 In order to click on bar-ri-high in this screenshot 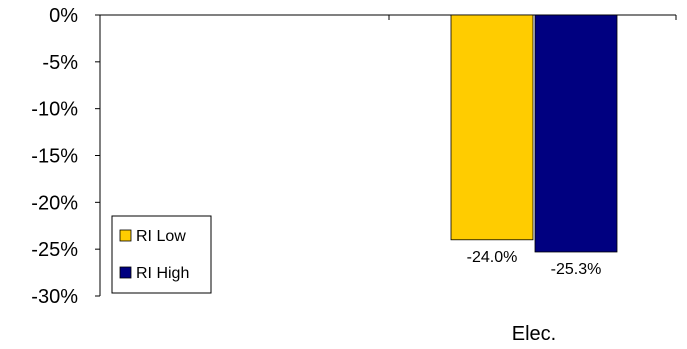, I will do `click(576, 133)`.